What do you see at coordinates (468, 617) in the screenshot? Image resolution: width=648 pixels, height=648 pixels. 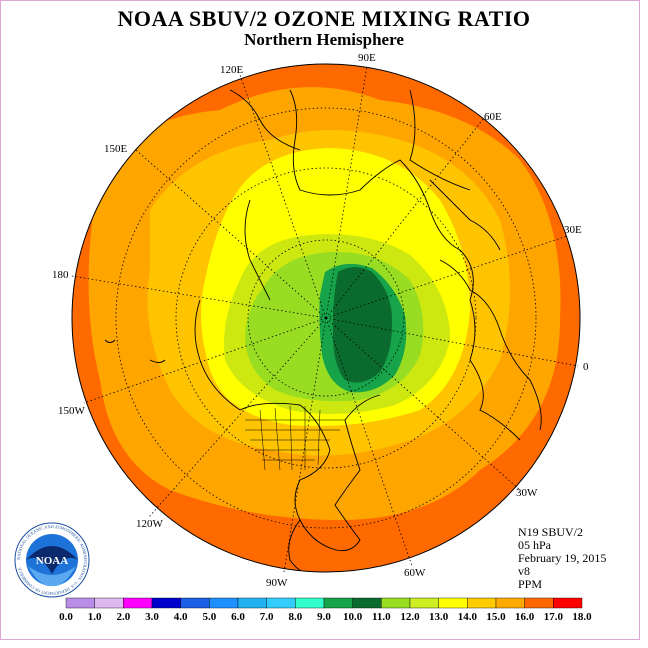 I see `colorbar-label: 14.0` at bounding box center [468, 617].